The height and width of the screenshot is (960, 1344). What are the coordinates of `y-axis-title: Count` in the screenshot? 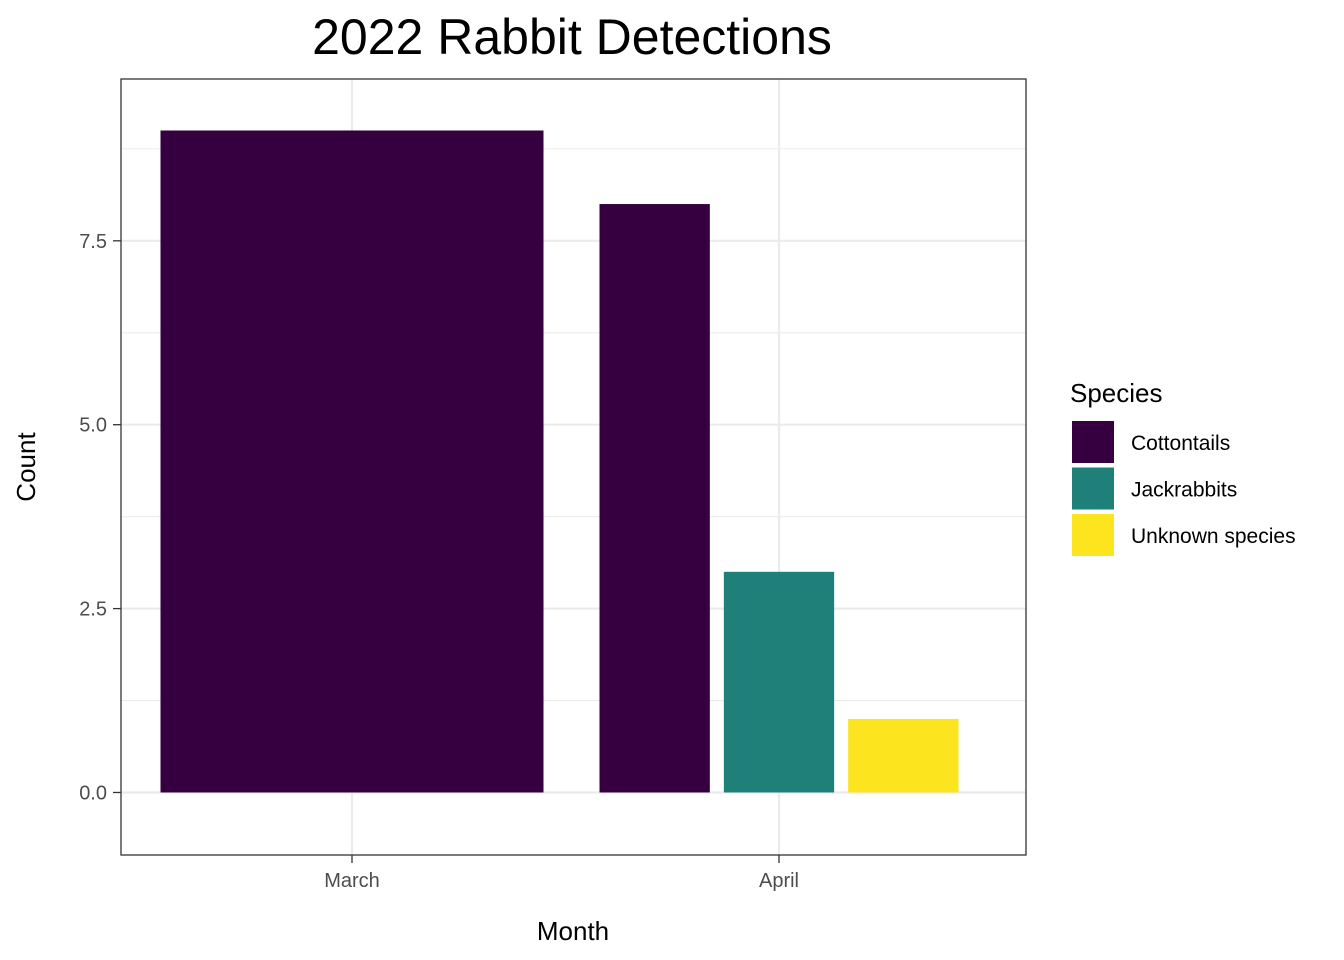 It's located at (26, 467).